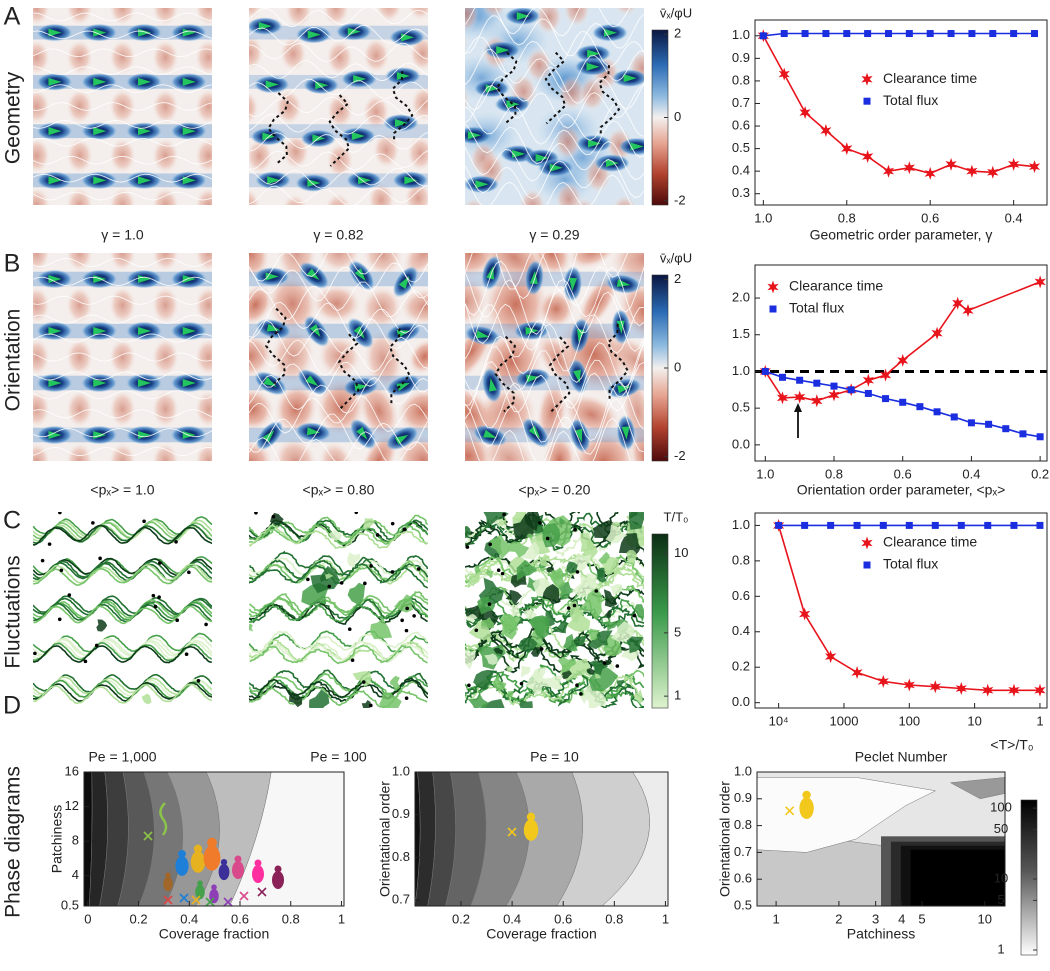  Describe the element at coordinates (238, 870) in the screenshot. I see `animal-icon` at that location.